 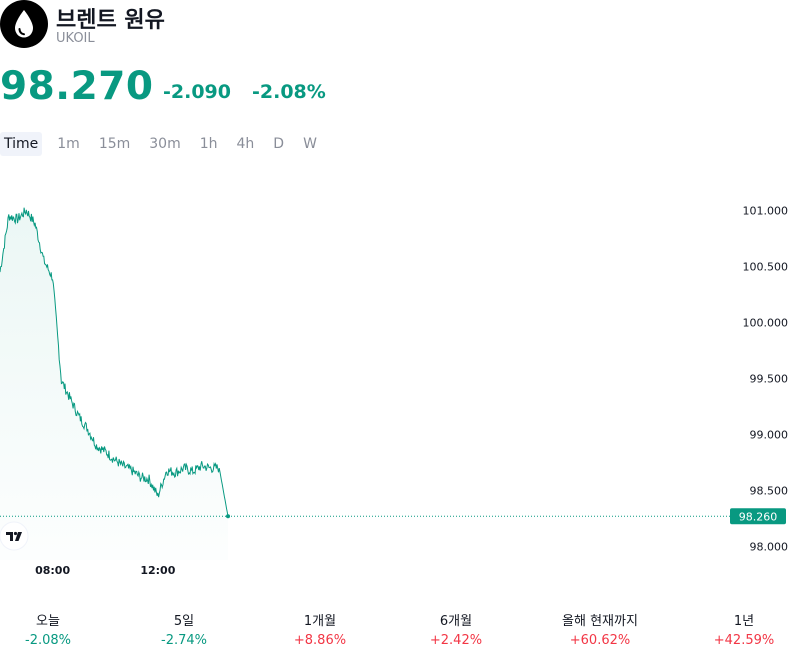 I want to click on interval-tab-w: W, so click(x=310, y=144).